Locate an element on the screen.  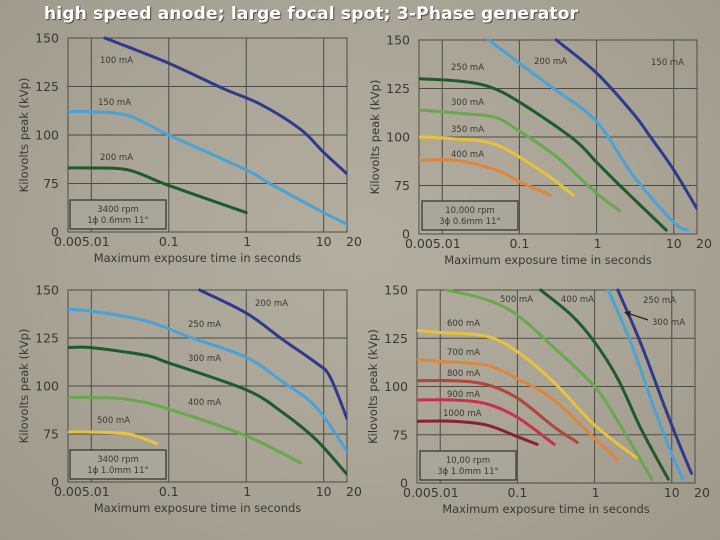
series-line-800-ma is located at coordinates (498, 411).